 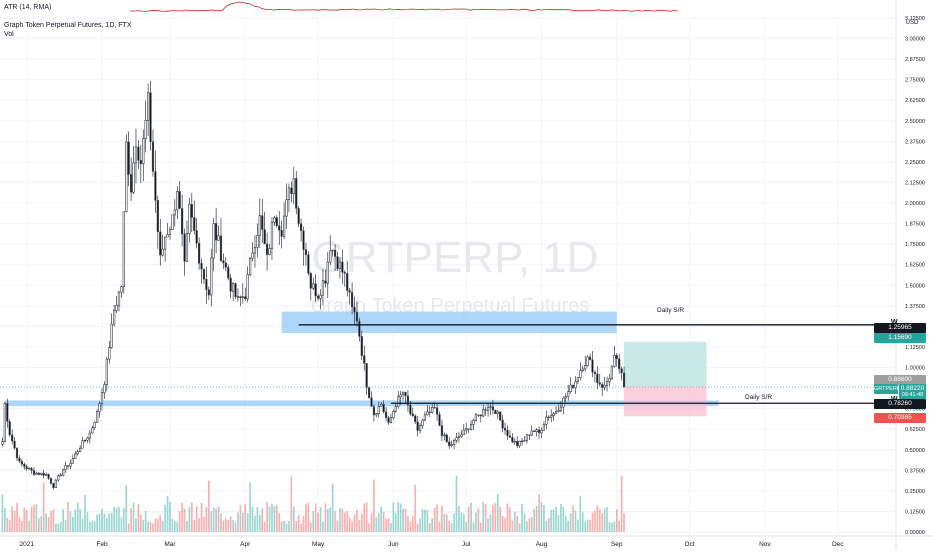 I want to click on price-tag-current: 0.88220, so click(x=912, y=389).